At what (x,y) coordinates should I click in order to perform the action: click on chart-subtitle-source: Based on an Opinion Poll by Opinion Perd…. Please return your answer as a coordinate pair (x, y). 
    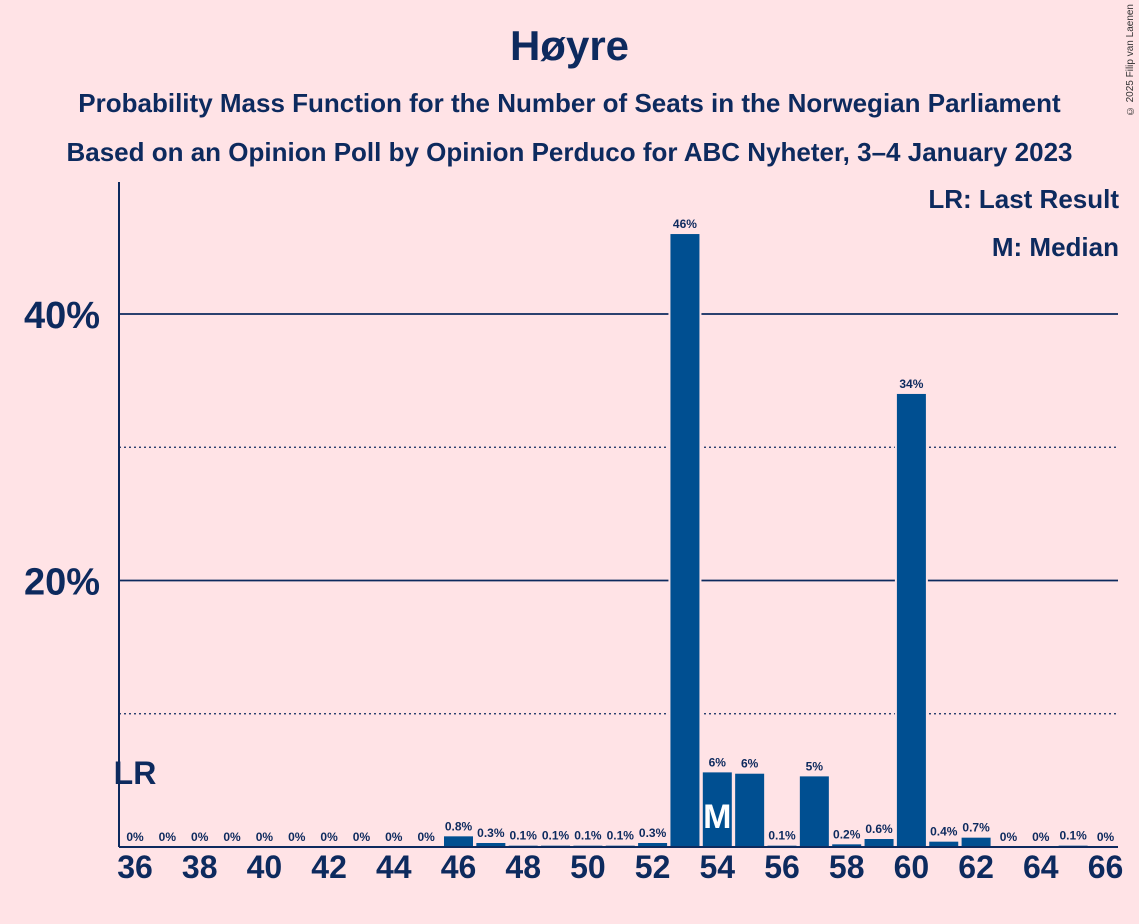
    Looking at the image, I should click on (569, 152).